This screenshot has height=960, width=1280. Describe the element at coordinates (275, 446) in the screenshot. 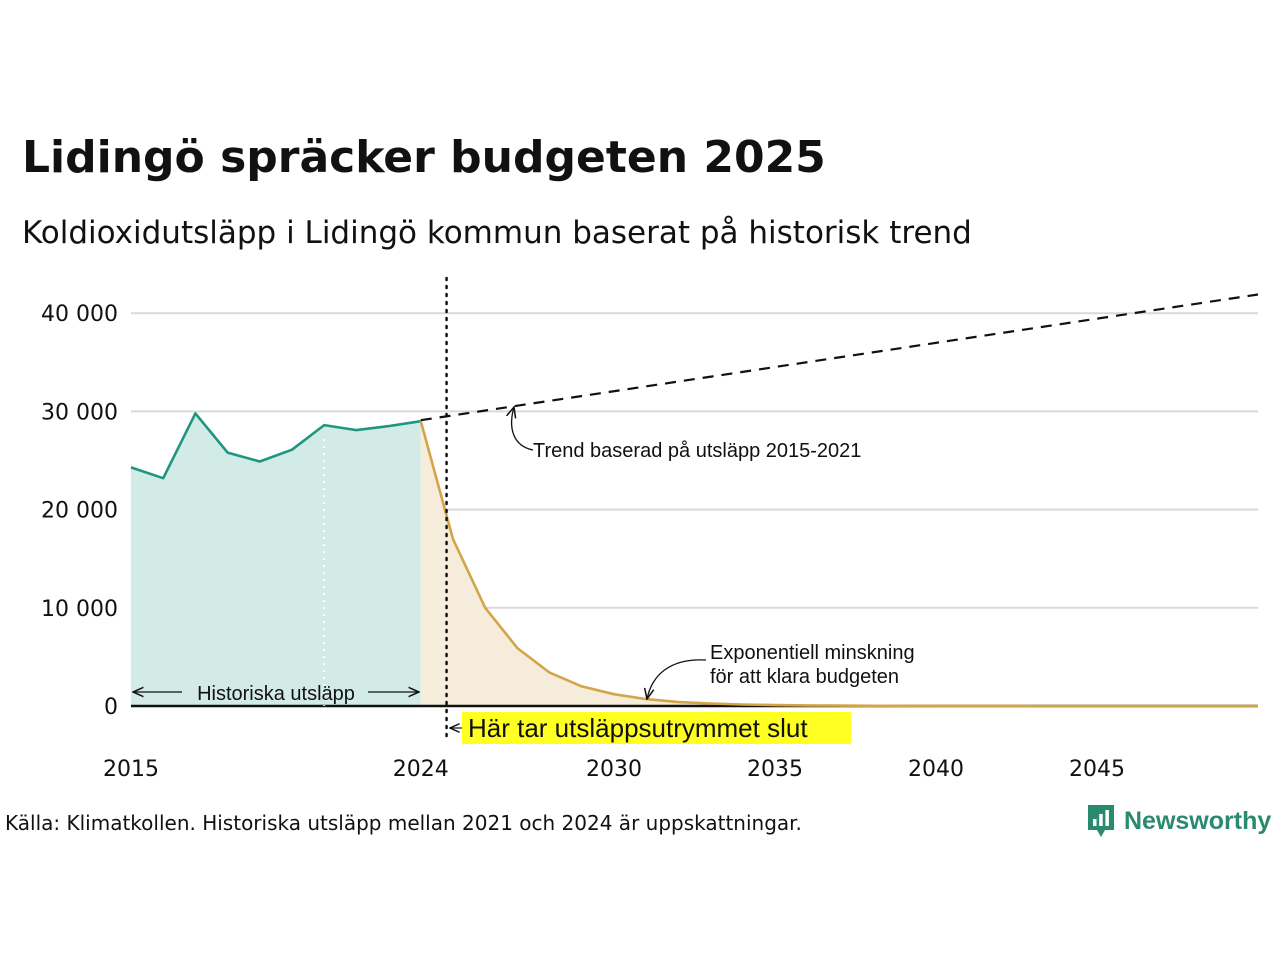

I see `historical-line` at that location.